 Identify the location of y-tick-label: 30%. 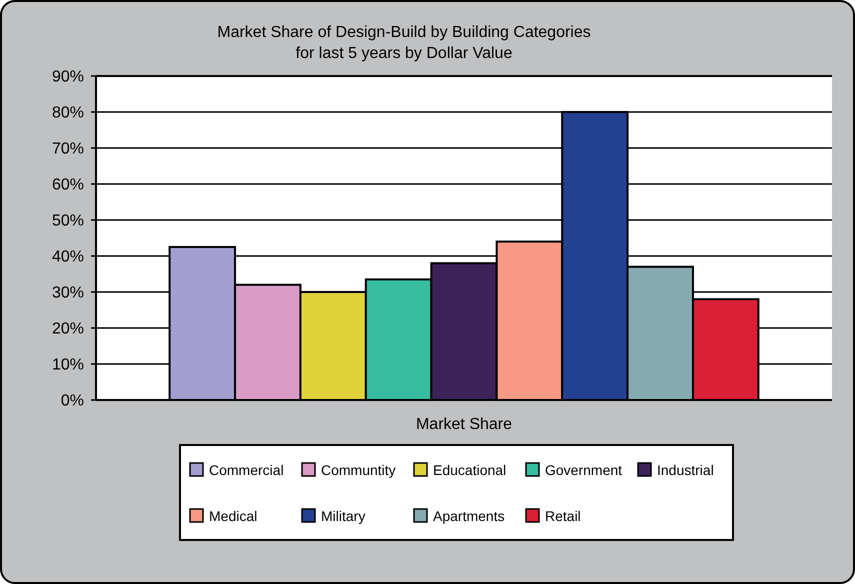
(68, 293).